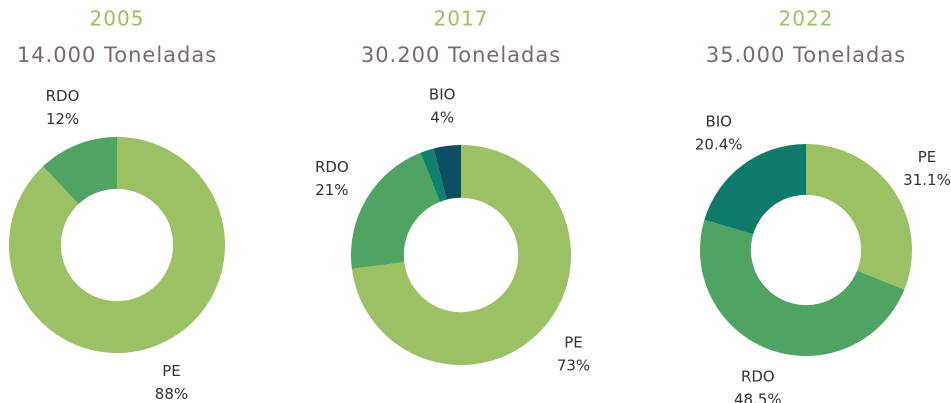 This screenshot has height=403, width=951. Describe the element at coordinates (806, 55) in the screenshot. I see `chart-subtitle: 35.000 Toneladas` at that location.